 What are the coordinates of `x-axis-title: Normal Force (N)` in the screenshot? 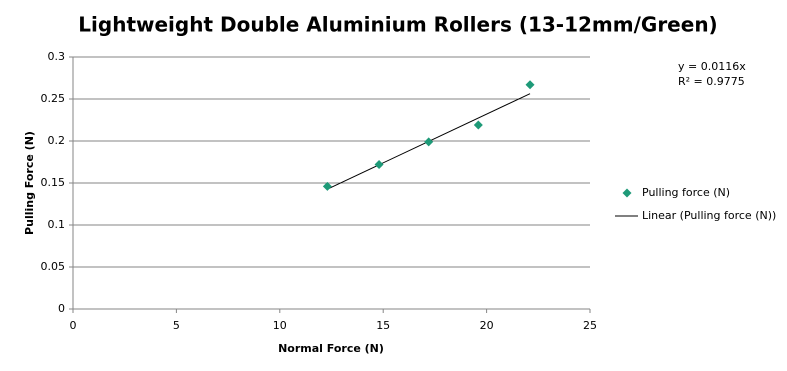 It's located at (331, 348).